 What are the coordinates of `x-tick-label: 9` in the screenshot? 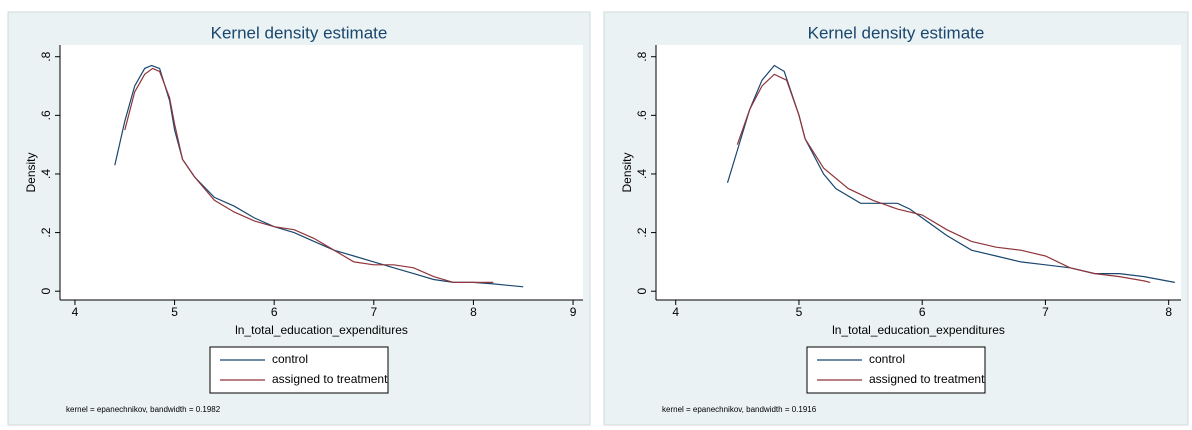 It's located at (573, 312).